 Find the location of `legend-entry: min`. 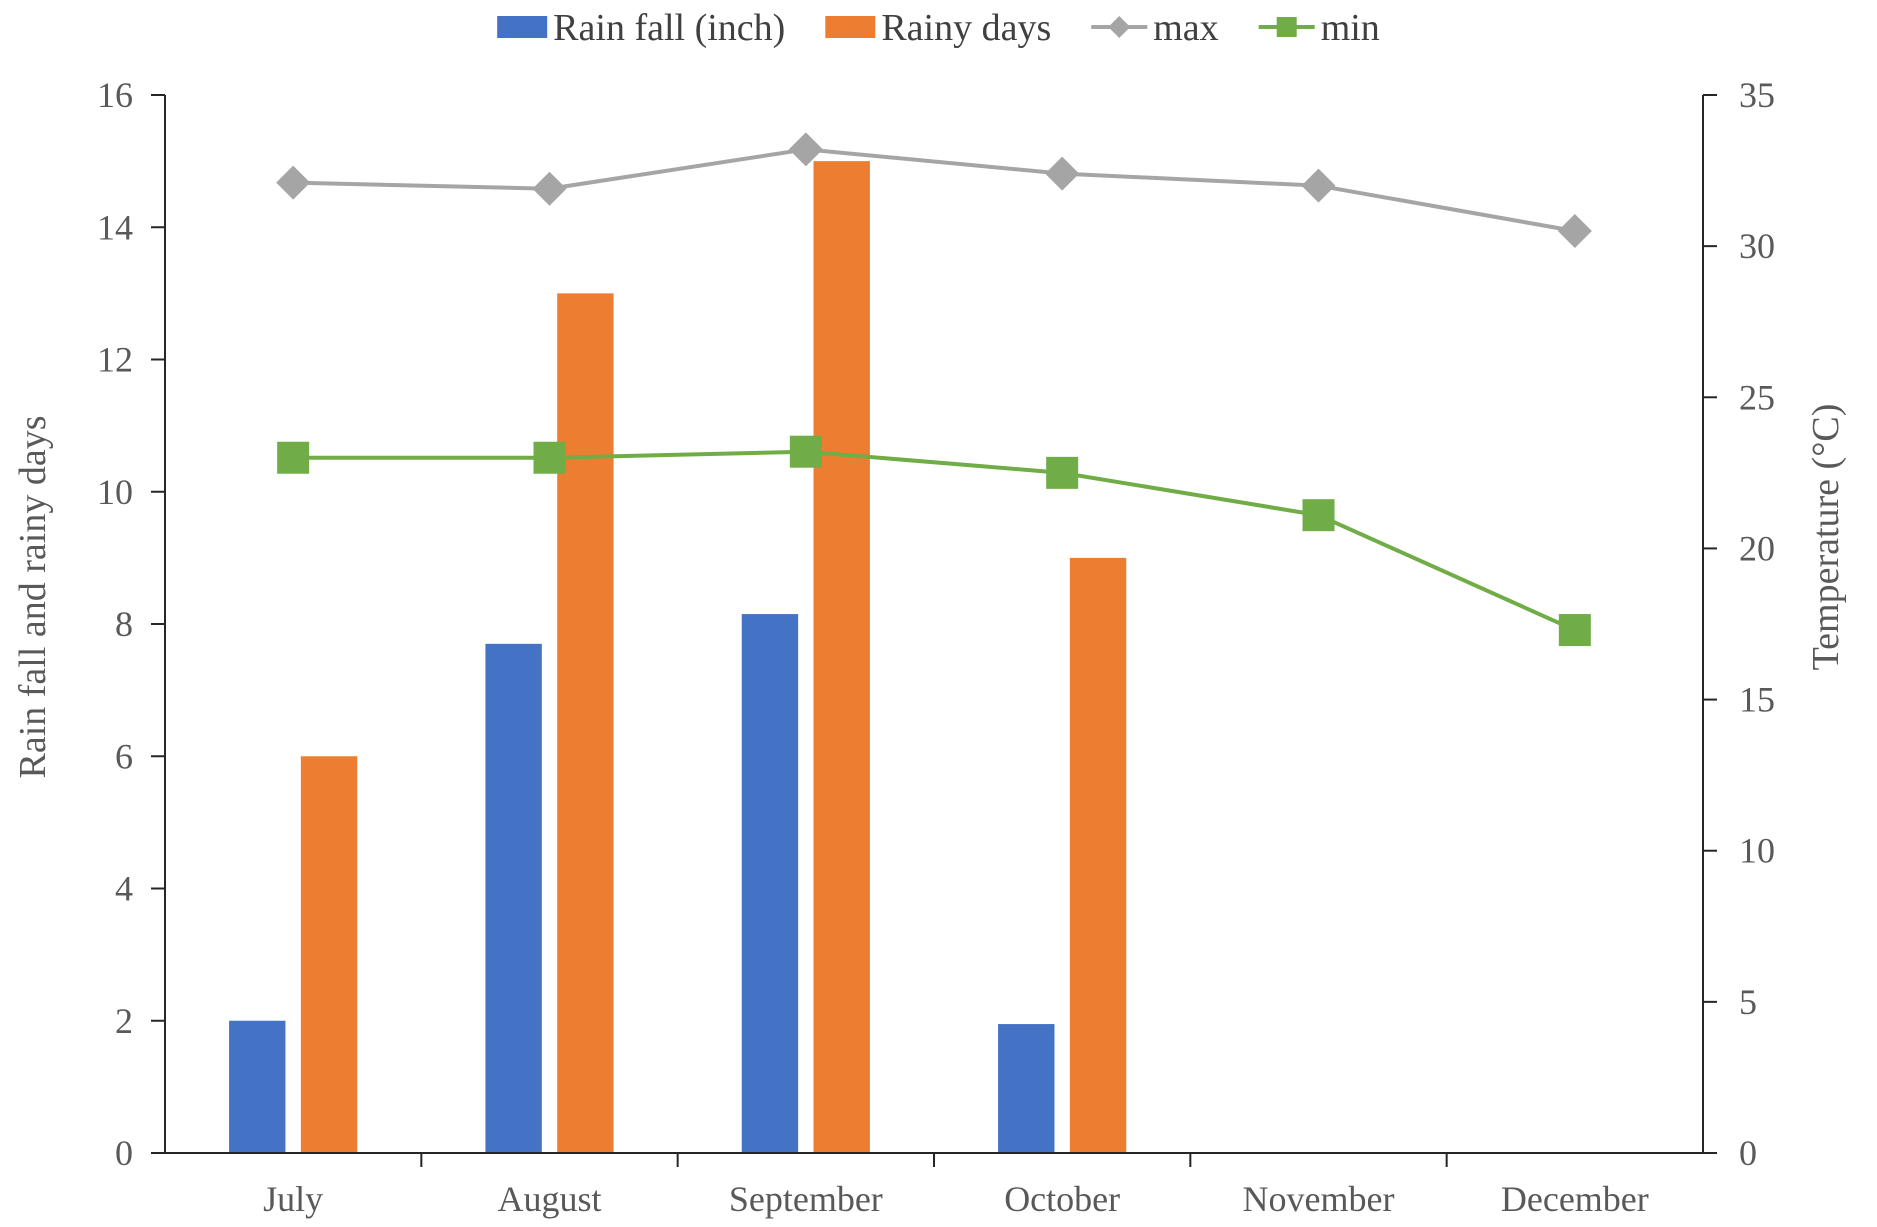

legend-entry: min is located at coordinates (1319, 28).